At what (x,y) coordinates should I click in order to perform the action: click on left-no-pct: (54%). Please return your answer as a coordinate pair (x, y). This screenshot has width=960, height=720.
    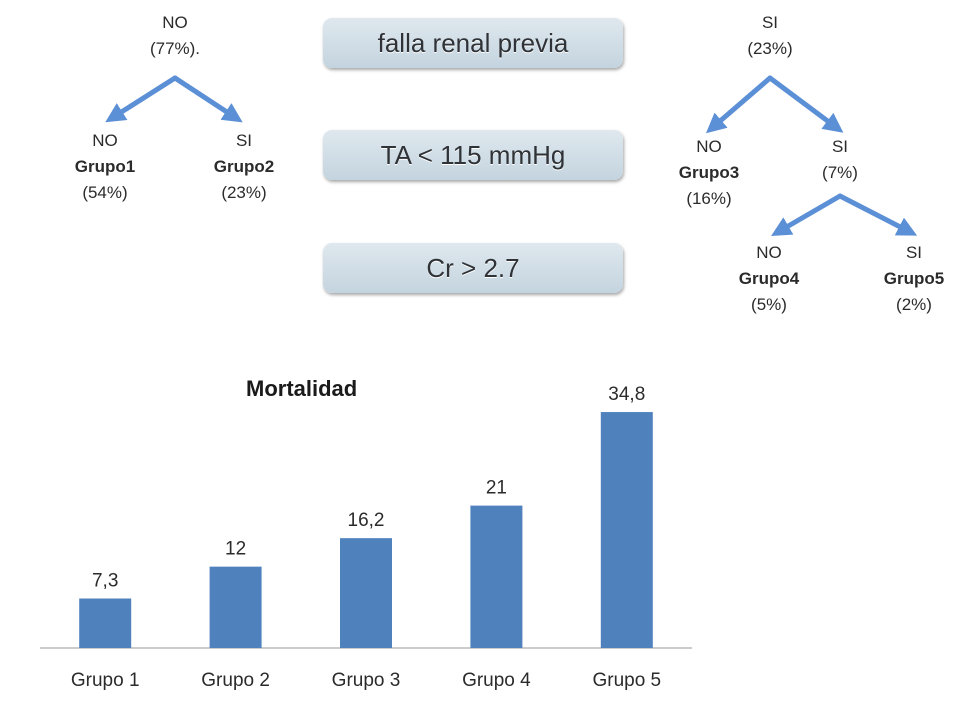
    Looking at the image, I should click on (105, 192).